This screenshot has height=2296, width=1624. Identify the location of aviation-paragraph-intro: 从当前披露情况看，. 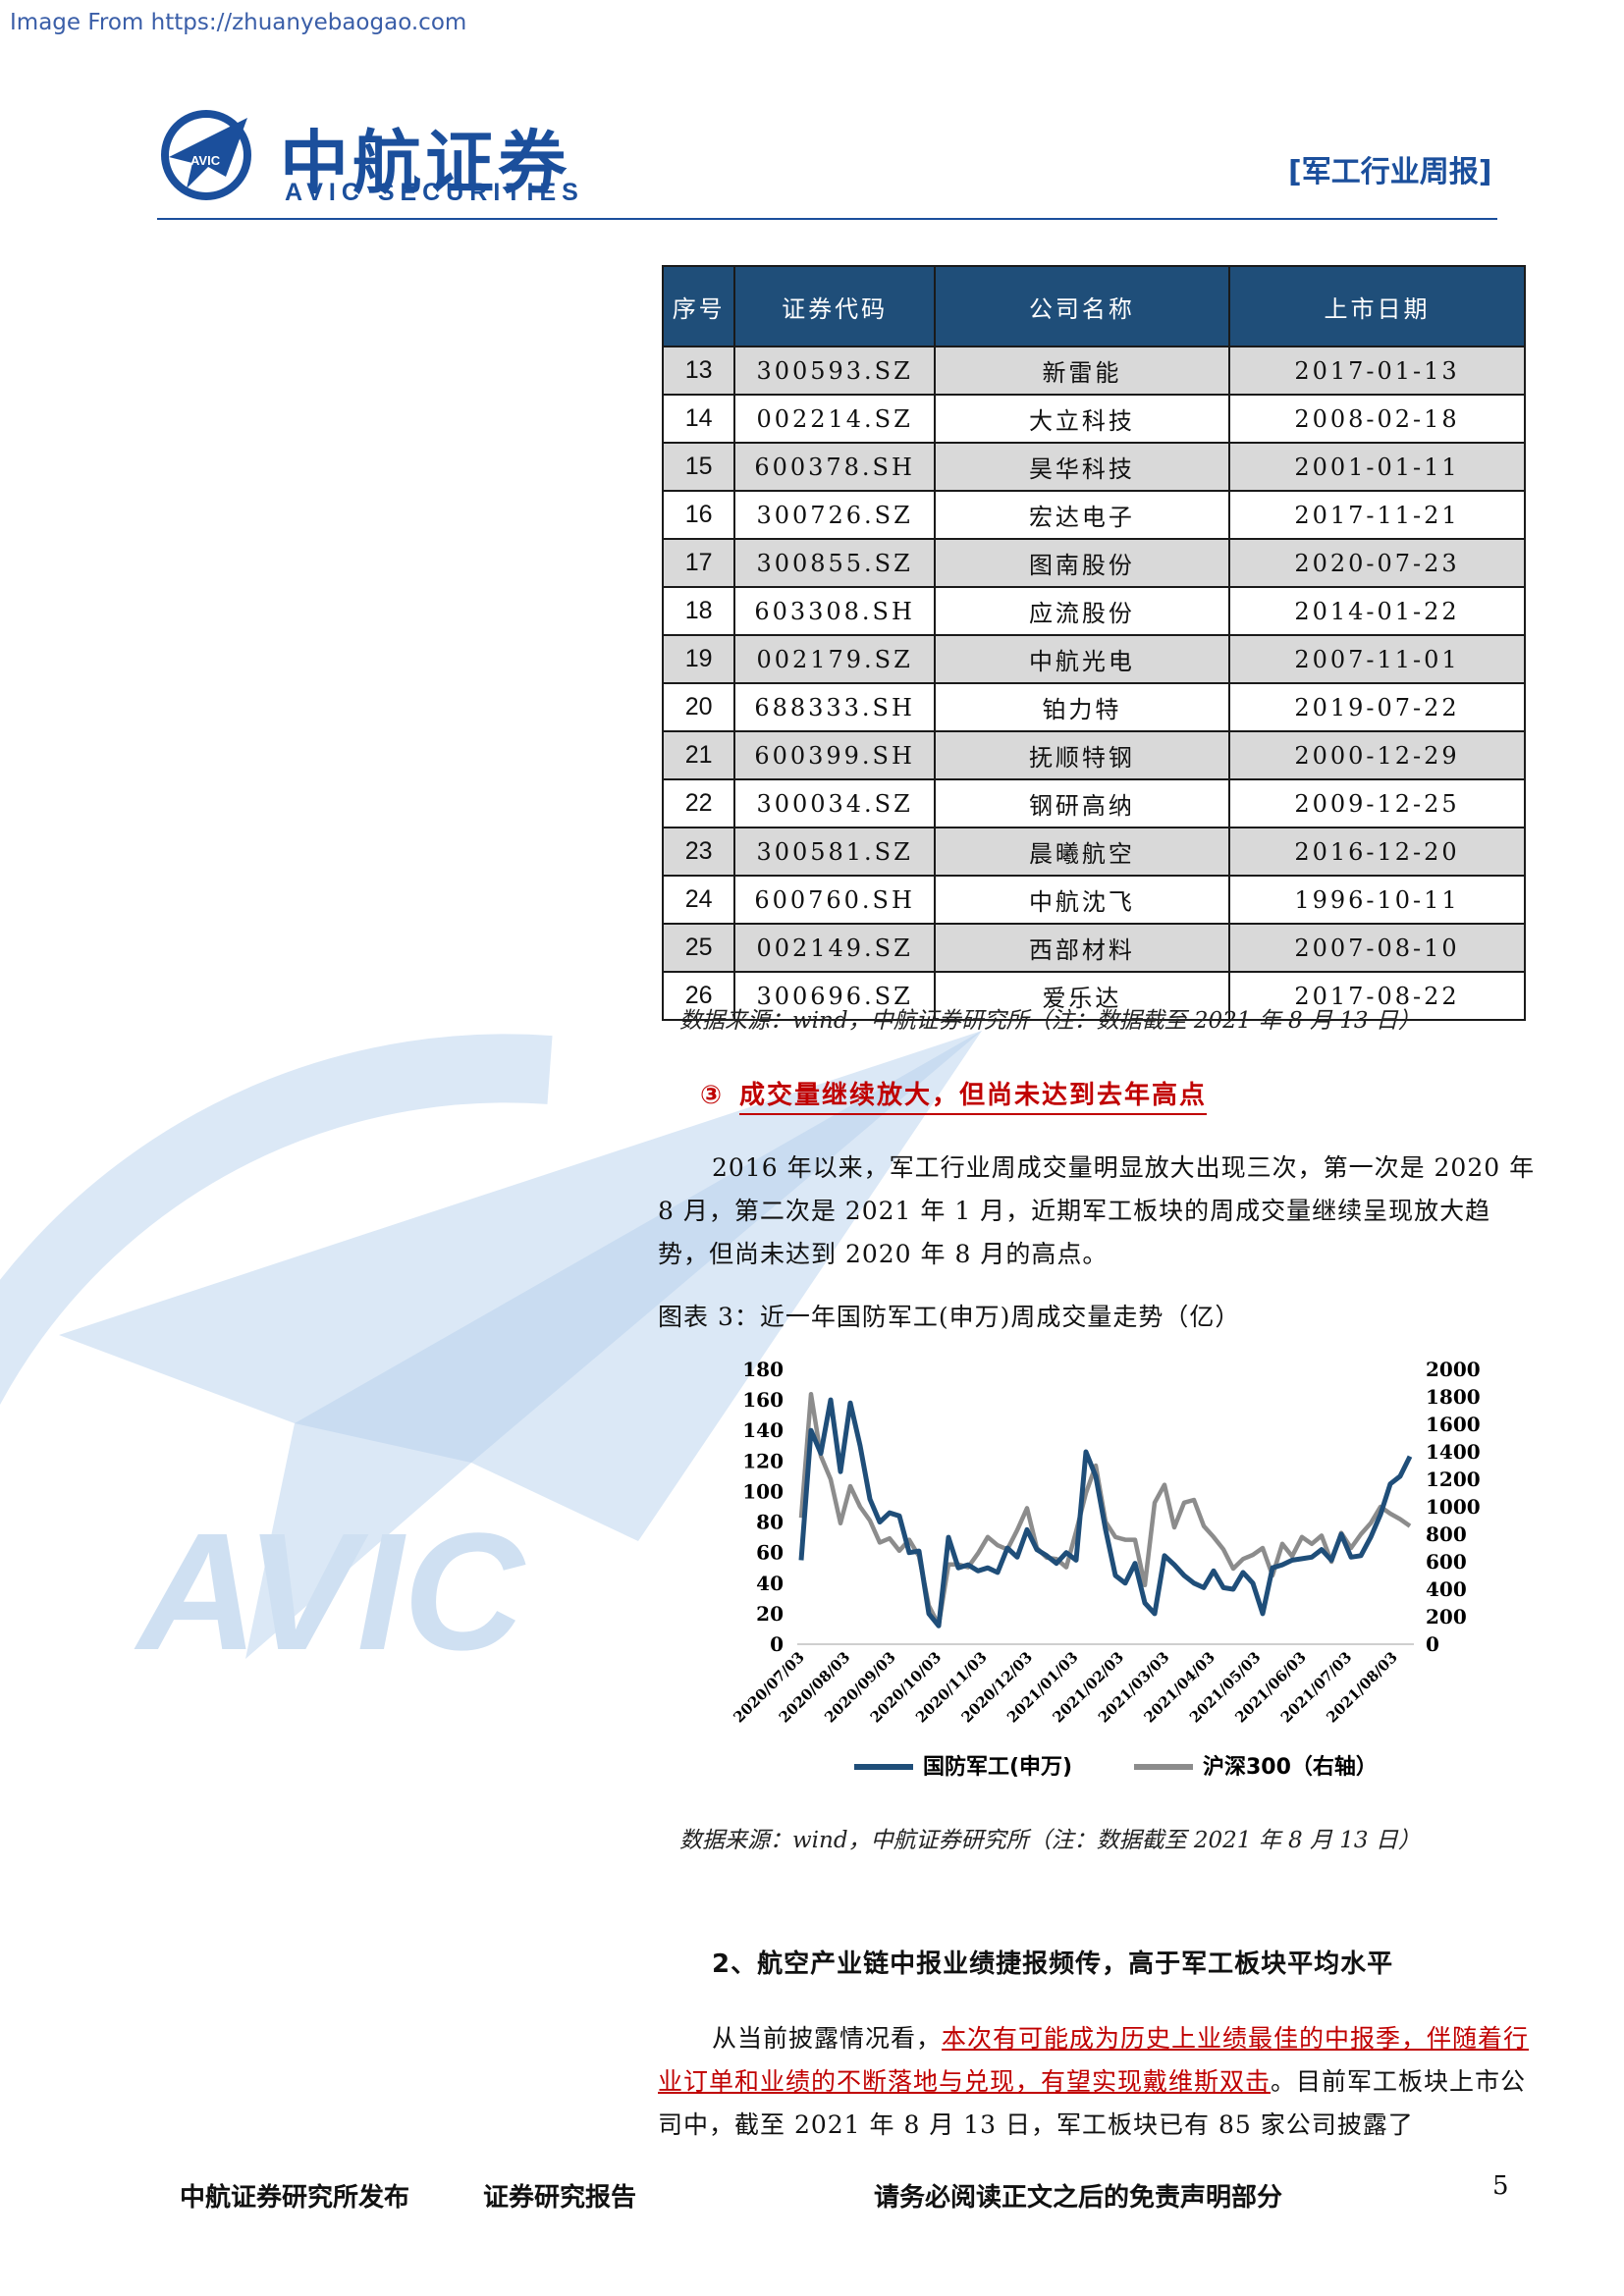
(827, 2038).